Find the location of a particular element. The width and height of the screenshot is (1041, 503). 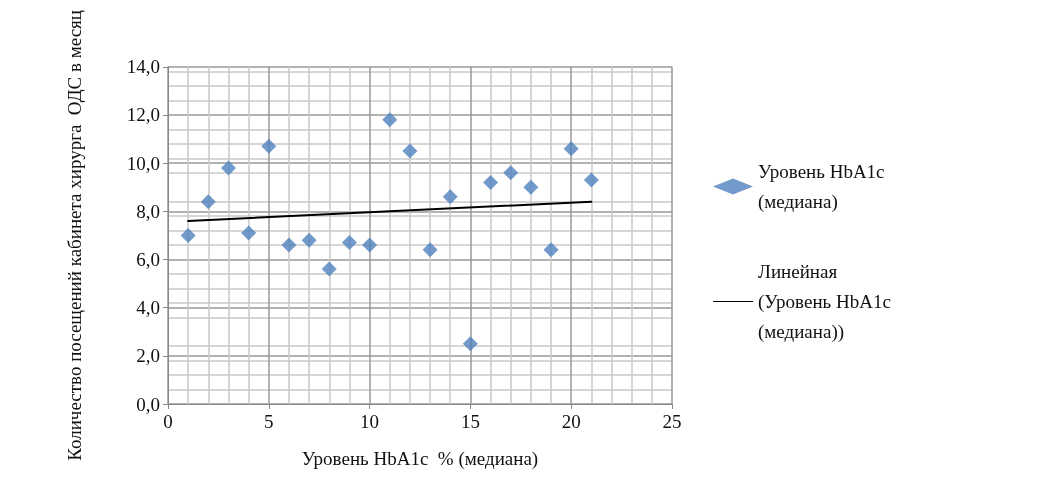

x-axis-title: Уровень HbA1c % (медиана) is located at coordinates (420, 459).